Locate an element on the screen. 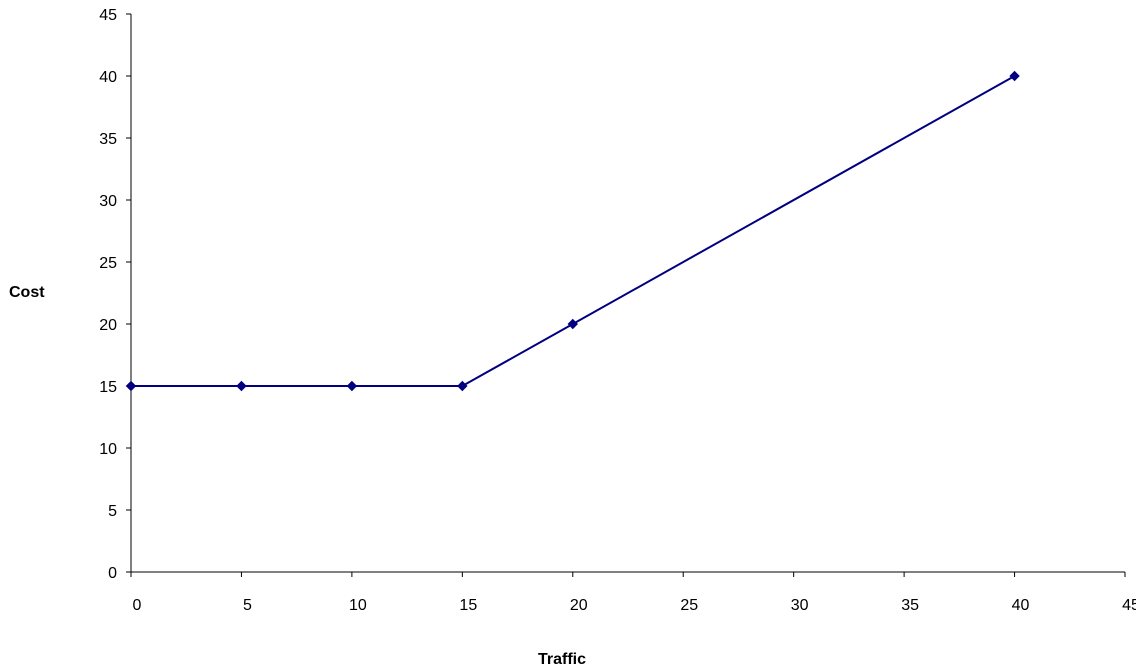 Image resolution: width=1136 pixels, height=666 pixels. x-tick-label: 20 is located at coordinates (579, 605).